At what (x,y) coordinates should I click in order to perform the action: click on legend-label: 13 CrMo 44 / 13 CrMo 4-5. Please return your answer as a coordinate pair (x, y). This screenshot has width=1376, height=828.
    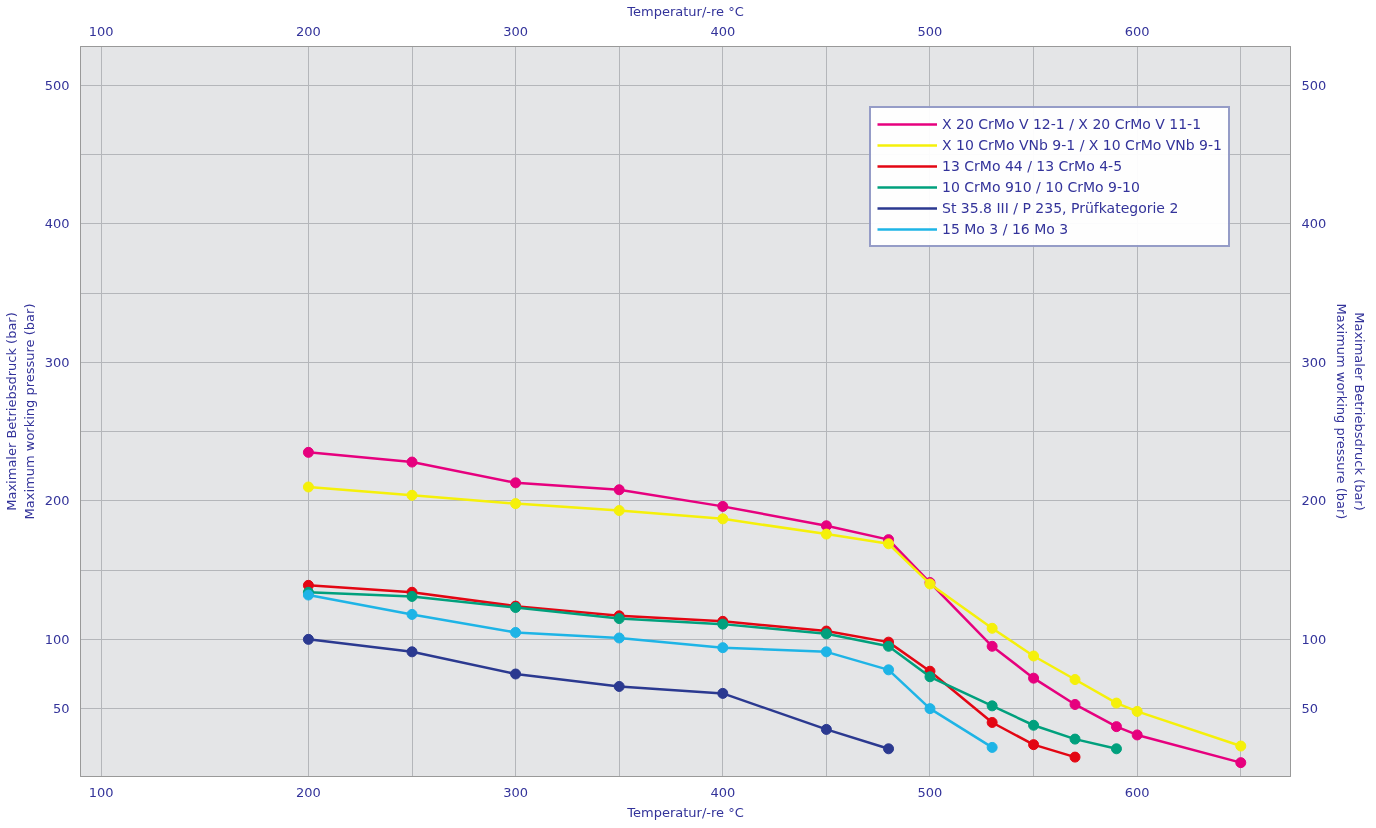
    Looking at the image, I should click on (1032, 166).